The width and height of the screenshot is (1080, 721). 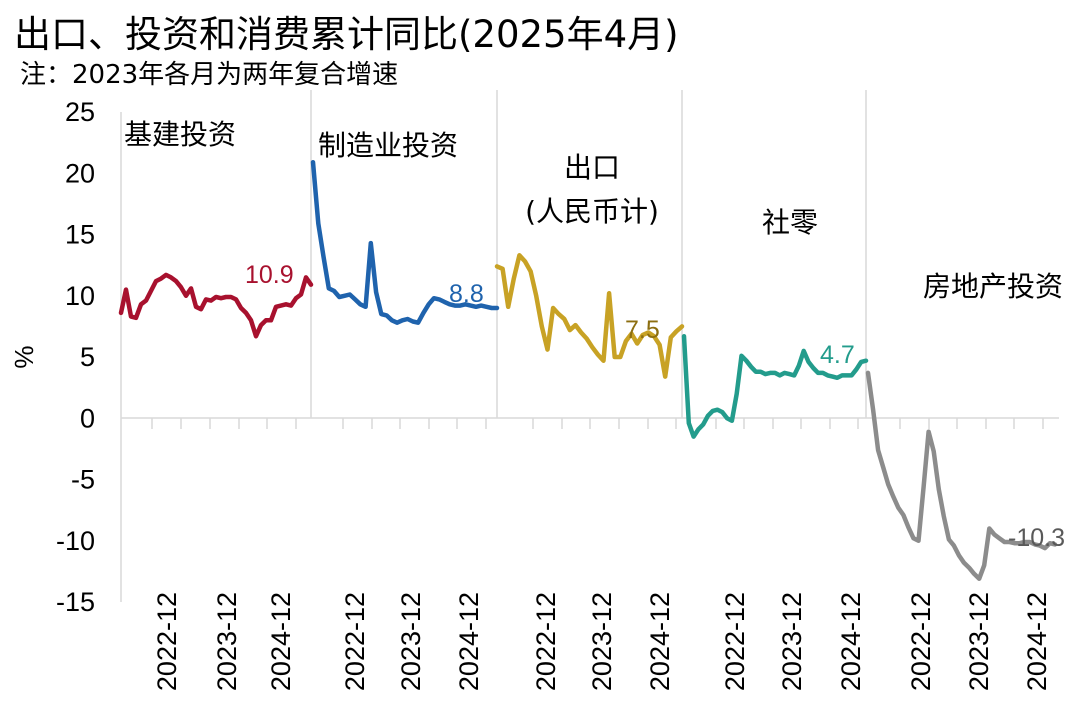 I want to click on y-tick-label: -15, so click(x=75, y=602).